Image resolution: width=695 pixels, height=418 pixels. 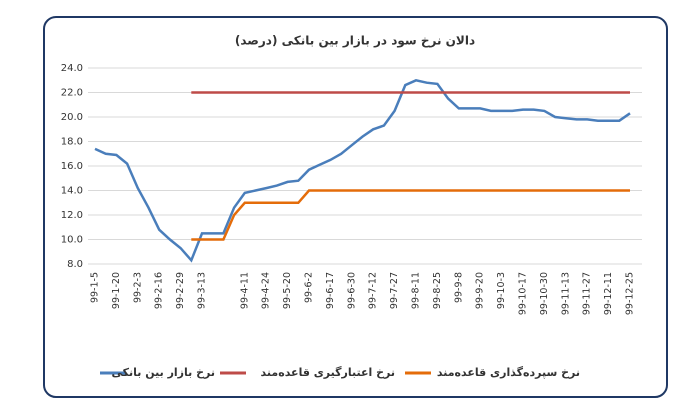 What do you see at coordinates (244, 290) in the screenshot?
I see `x-tick-label: 99-4-11` at bounding box center [244, 290].